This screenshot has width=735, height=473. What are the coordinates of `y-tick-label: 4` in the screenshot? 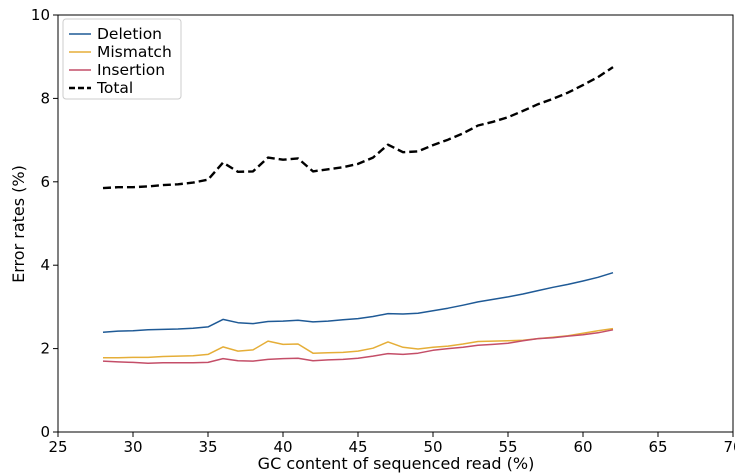 It's located at (45, 265).